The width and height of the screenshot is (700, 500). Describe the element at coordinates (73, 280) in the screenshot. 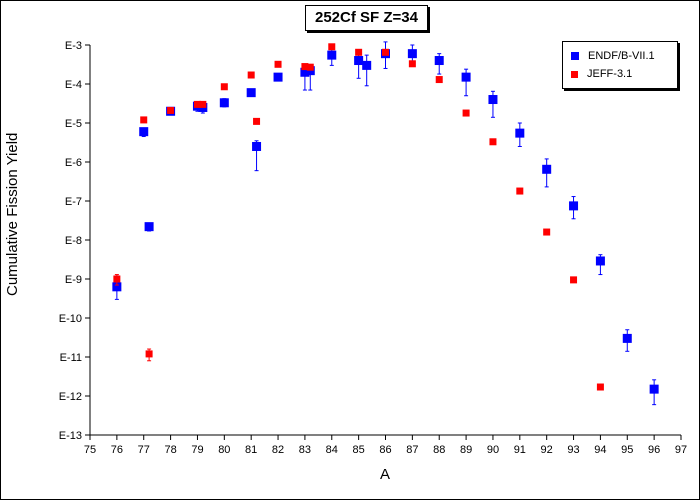

I see `y-tick-label: E-9` at that location.